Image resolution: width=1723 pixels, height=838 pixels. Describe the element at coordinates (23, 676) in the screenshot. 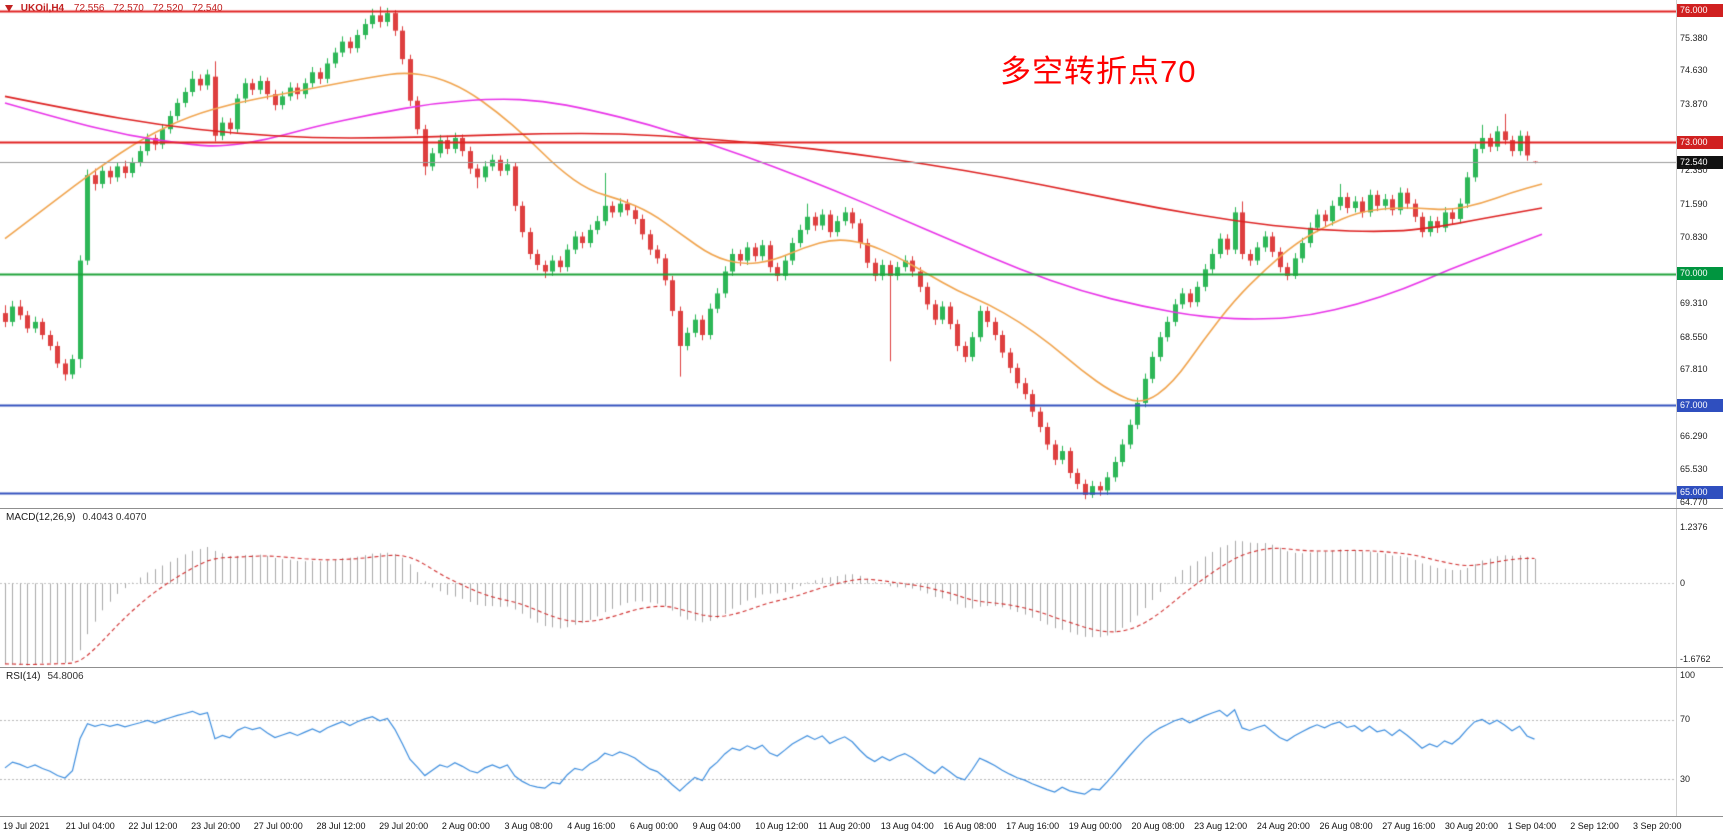

I see `rsi-indicator-label: RSI(14)` at that location.